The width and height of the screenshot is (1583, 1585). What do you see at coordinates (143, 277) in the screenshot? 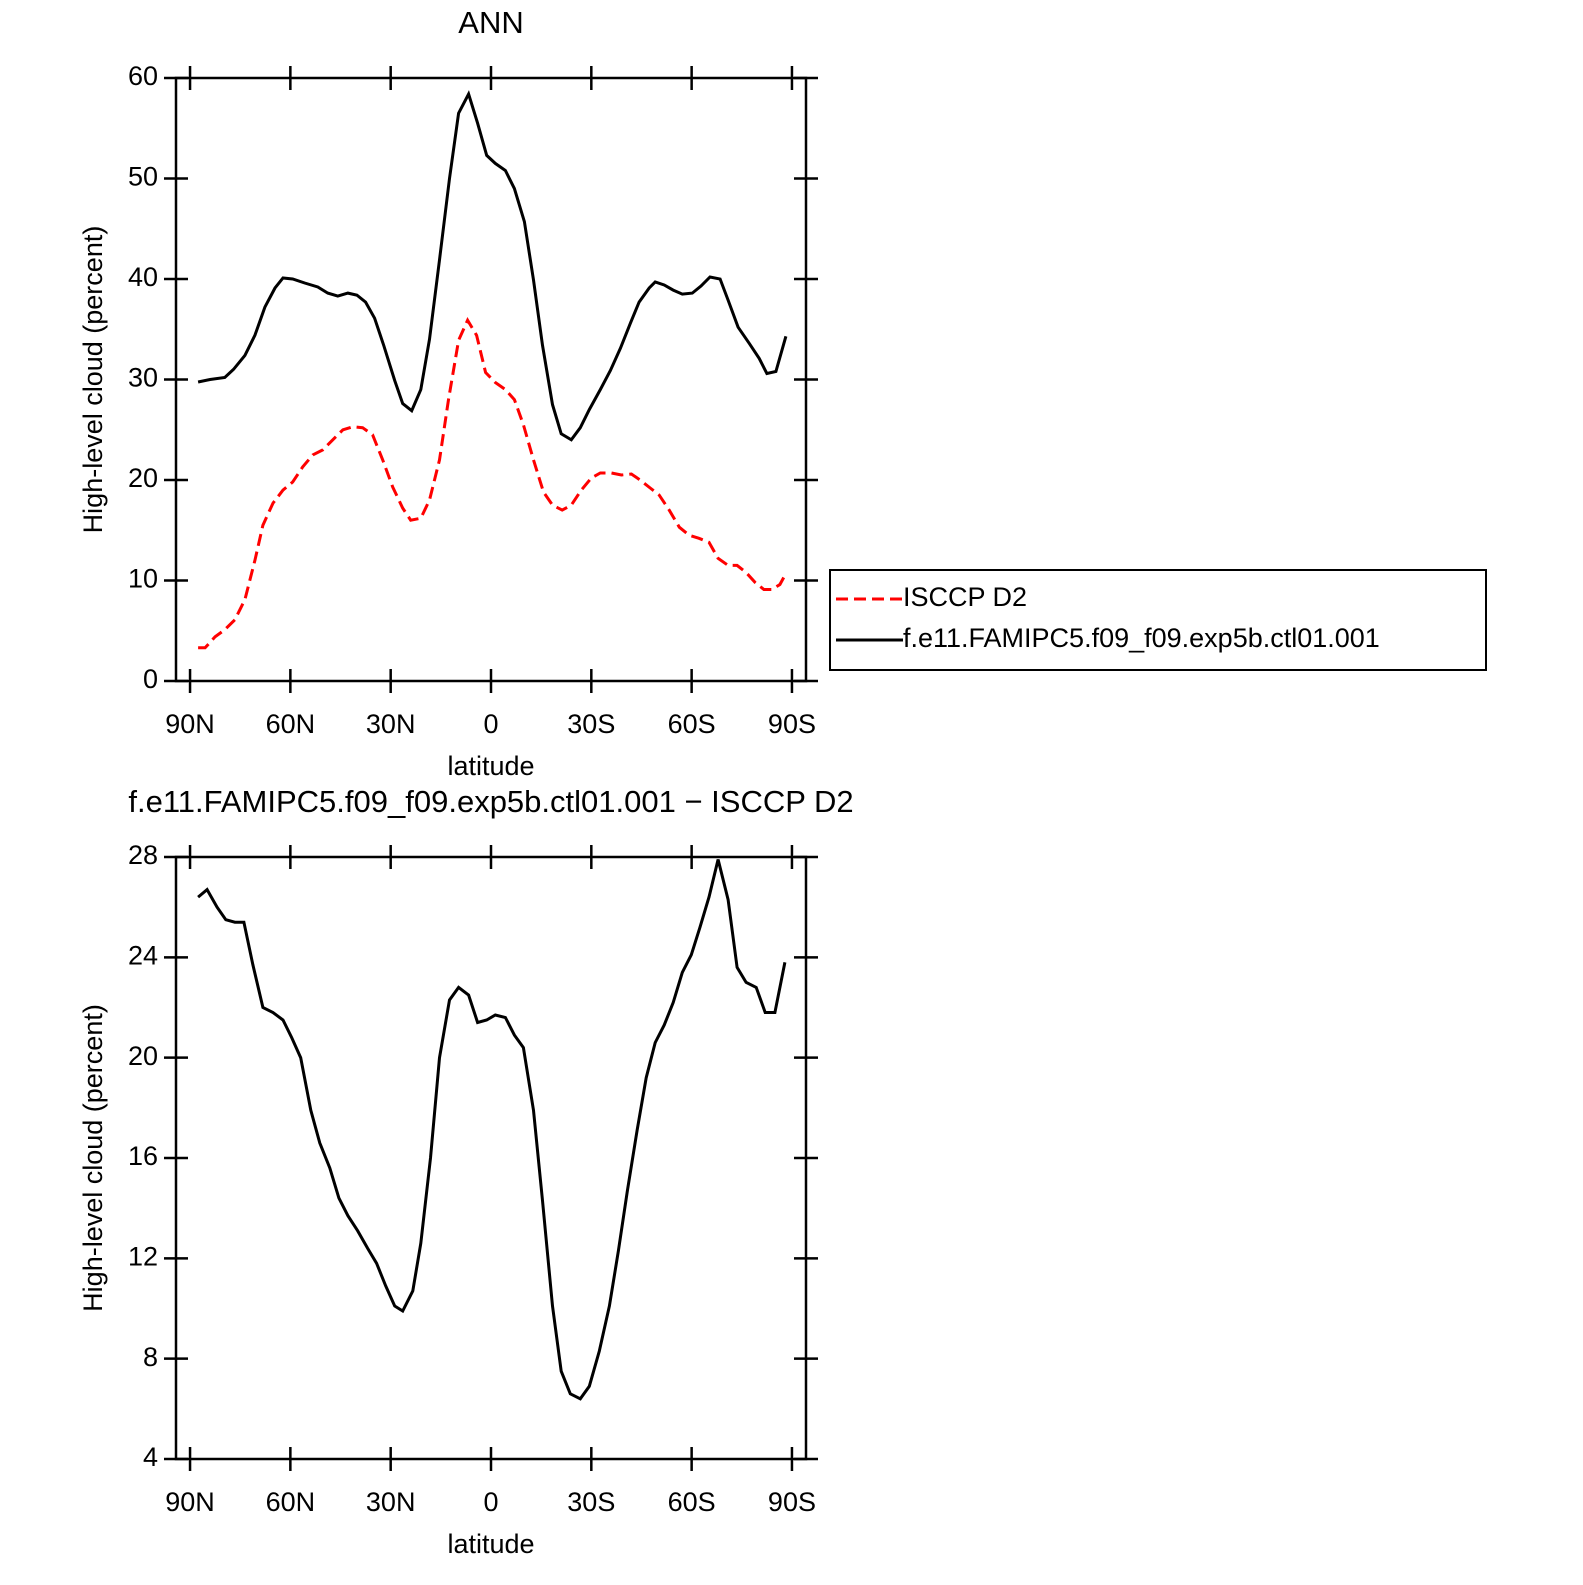
I see `y-tick-label: 40` at bounding box center [143, 277].